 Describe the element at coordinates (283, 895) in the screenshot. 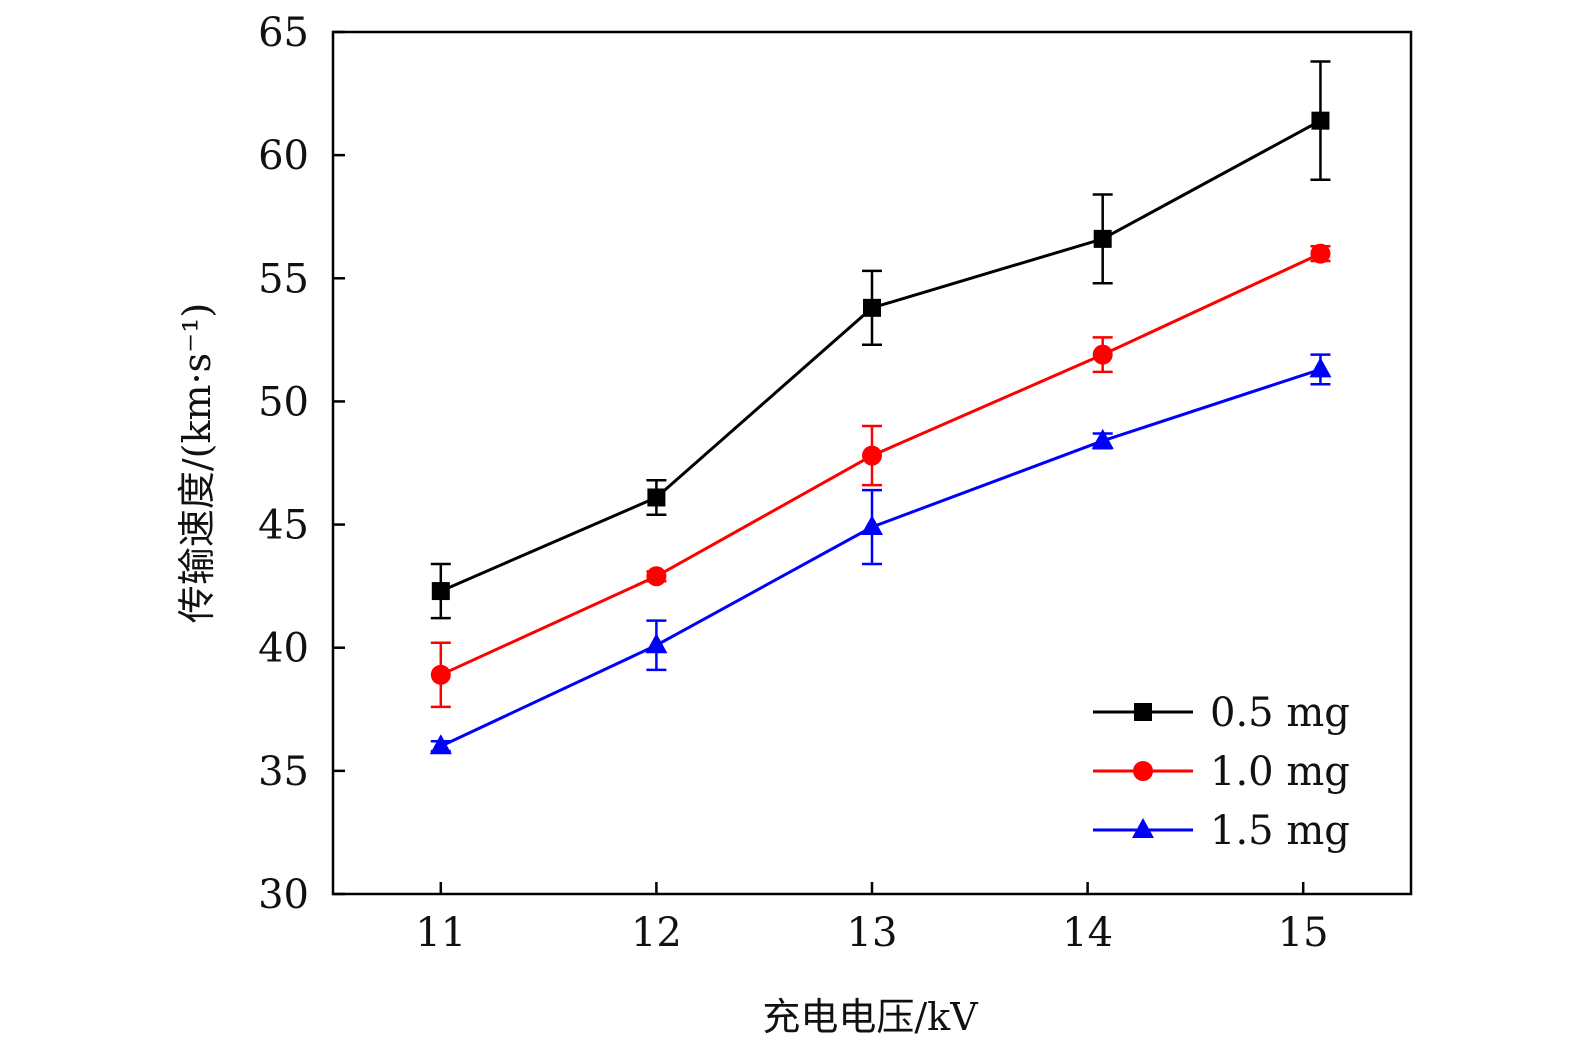

I see `y-tick-label: 30` at that location.